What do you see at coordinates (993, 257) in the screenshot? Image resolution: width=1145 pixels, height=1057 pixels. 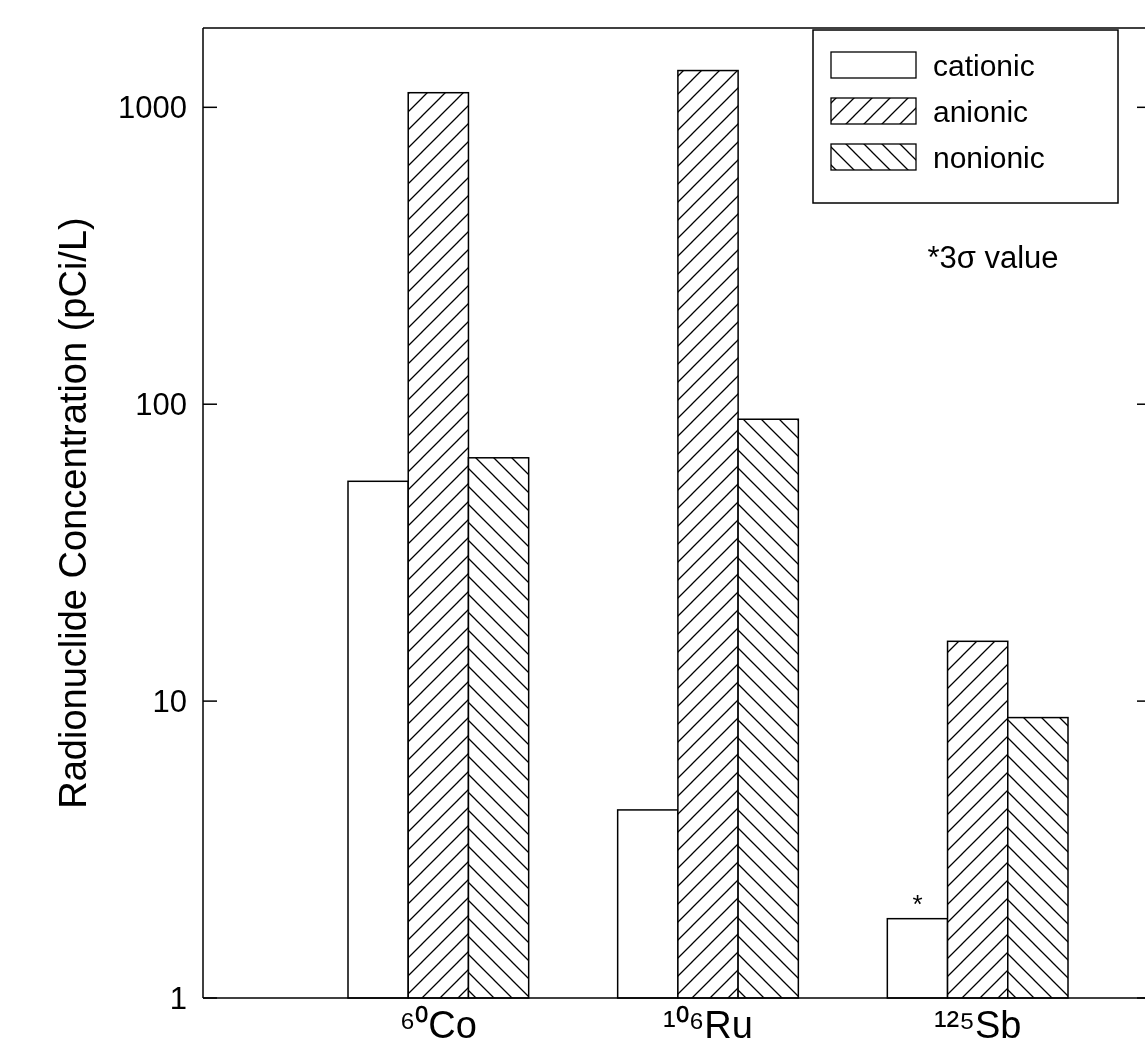 I see `annotation: *3σ value` at bounding box center [993, 257].